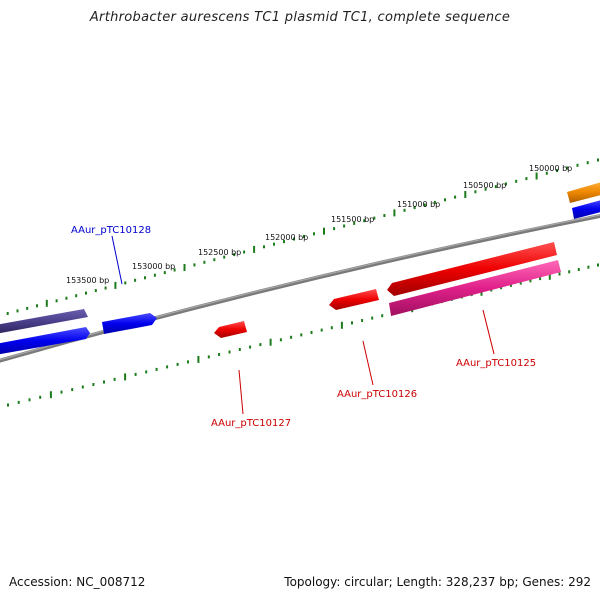 Image resolution: width=600 pixels, height=600 pixels. Describe the element at coordinates (45, 341) in the screenshot. I see `forward-gene-blue-left` at that location.